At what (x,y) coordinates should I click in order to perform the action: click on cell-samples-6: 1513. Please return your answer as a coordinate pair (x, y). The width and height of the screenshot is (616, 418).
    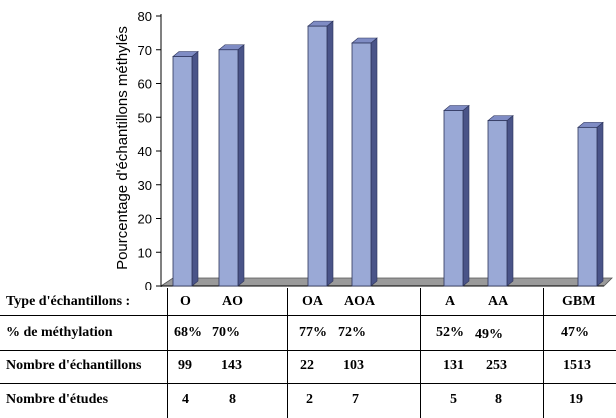
    Looking at the image, I should click on (577, 365).